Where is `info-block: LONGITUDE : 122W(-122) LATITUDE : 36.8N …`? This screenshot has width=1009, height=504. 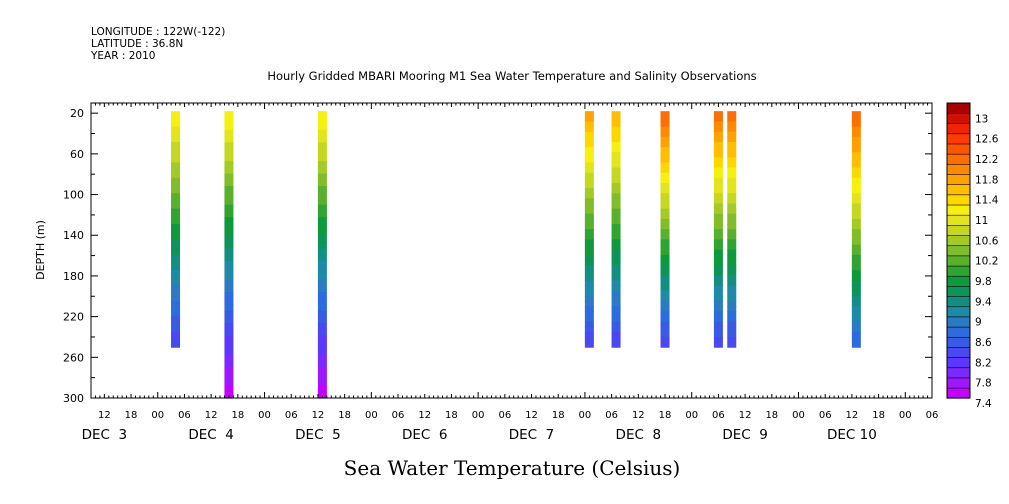 info-block: LONGITUDE : 122W(-122) LATITUDE : 36.8N … is located at coordinates (157, 44).